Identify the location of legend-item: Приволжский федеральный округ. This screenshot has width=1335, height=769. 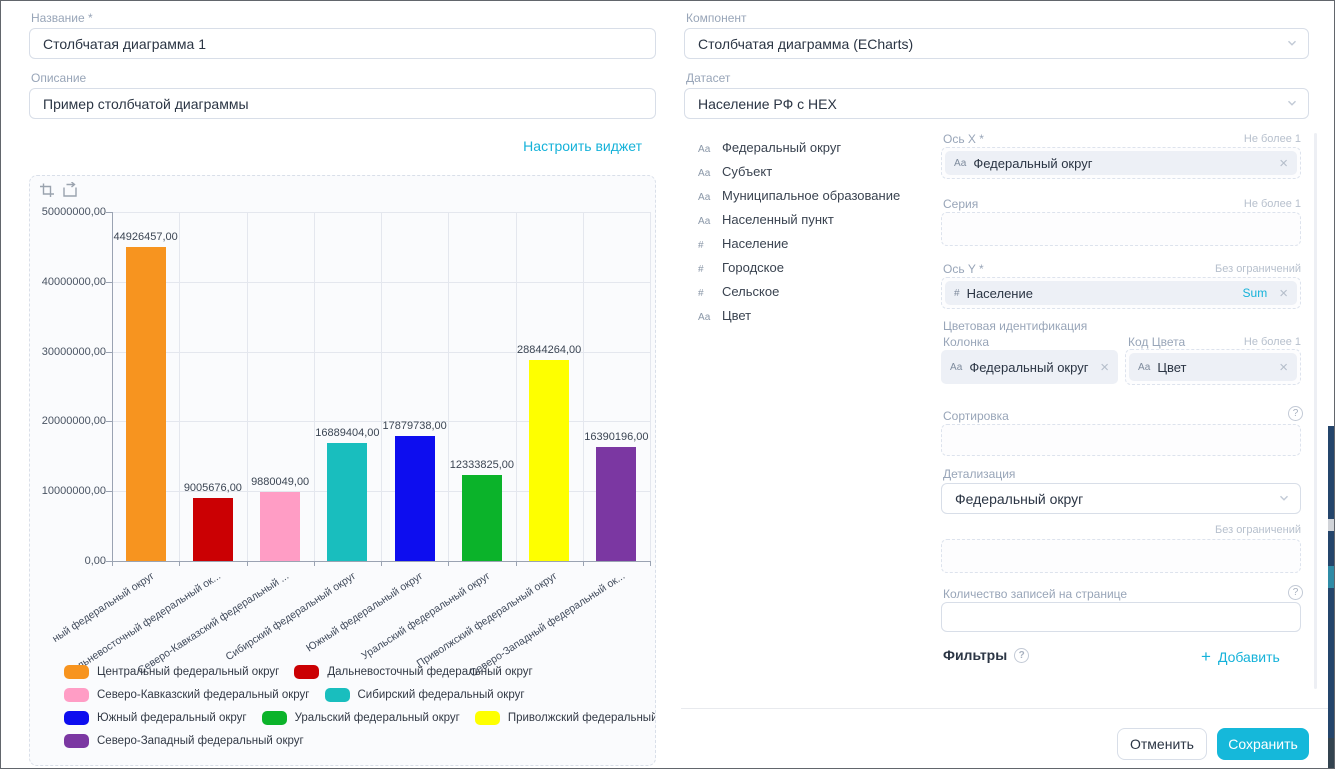
(564, 718).